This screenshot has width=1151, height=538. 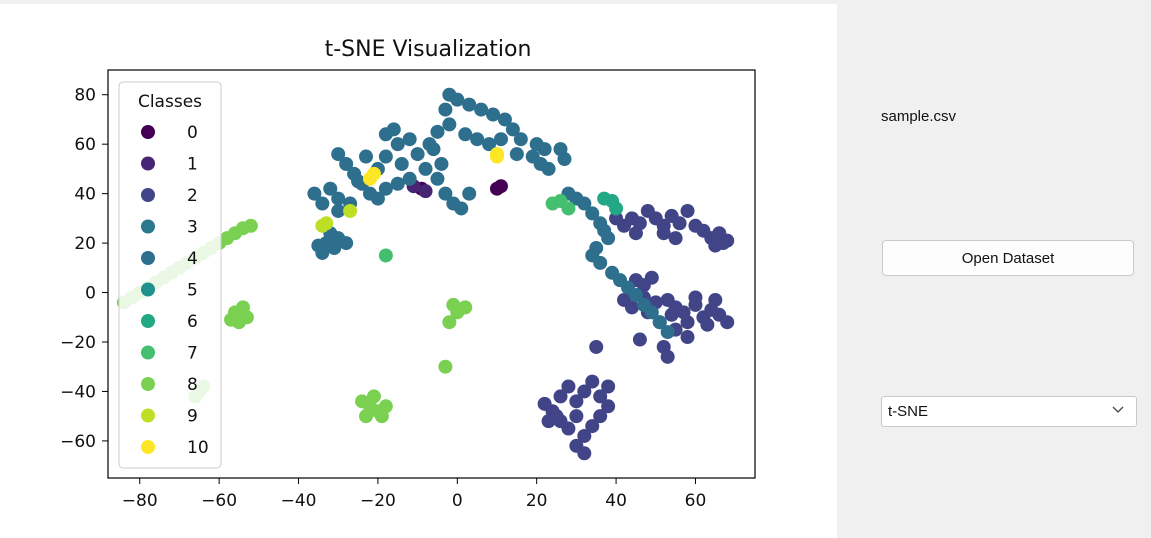 I want to click on y-tick-label--20: −20, so click(x=78, y=343).